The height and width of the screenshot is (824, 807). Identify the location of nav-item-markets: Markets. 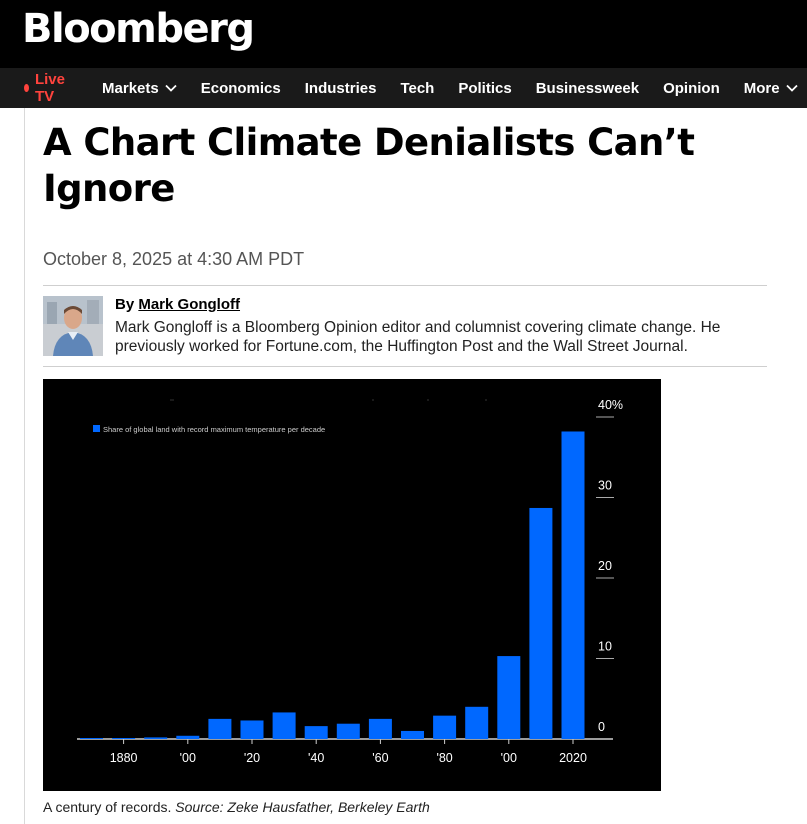
(139, 88).